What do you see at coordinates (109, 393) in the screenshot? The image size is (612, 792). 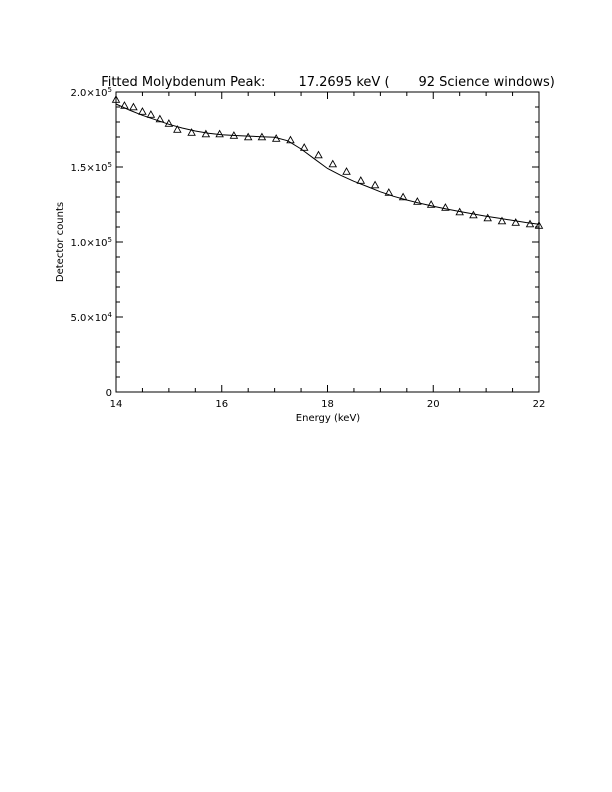 I see `y-tick-label: 0` at bounding box center [109, 393].